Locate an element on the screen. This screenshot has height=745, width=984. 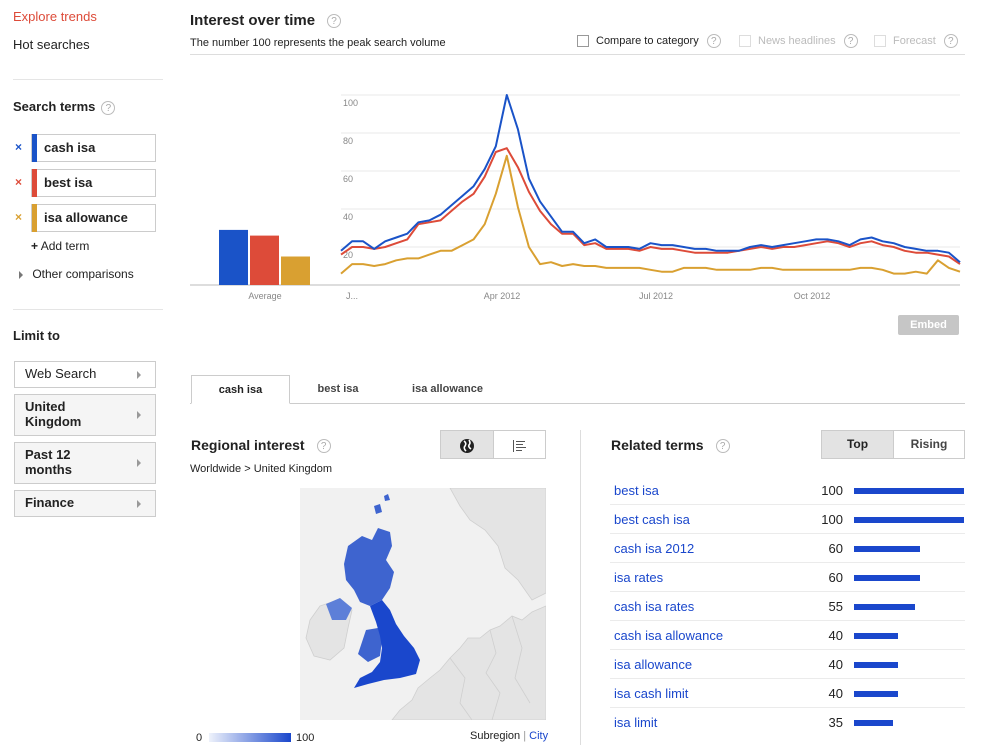
x-tick-label: Jul 2012 is located at coordinates (656, 296).